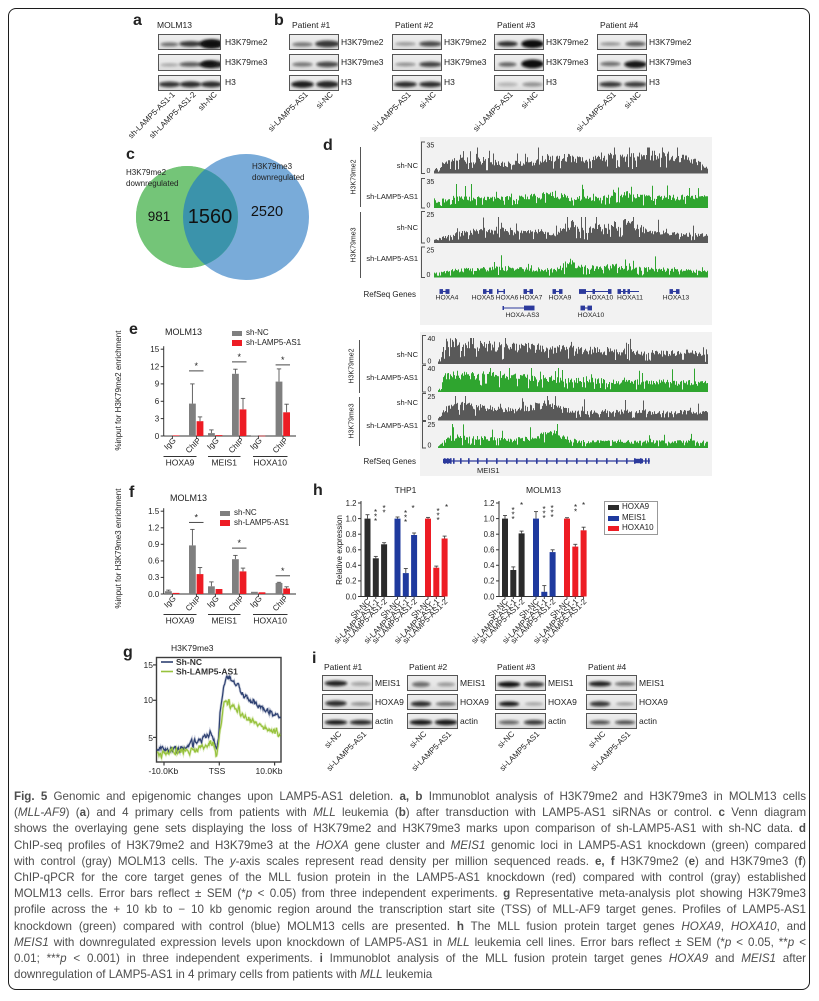 The height and width of the screenshot is (1001, 819). Describe the element at coordinates (154, 349) in the screenshot. I see `svg-text: 15` at that location.